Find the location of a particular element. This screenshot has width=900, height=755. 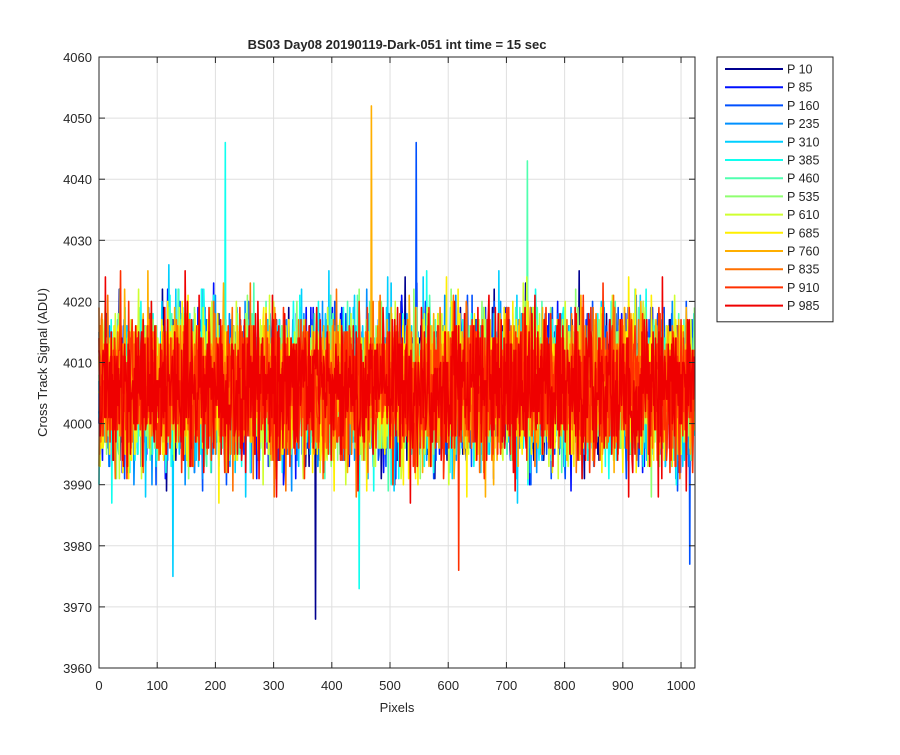

x-tick-label: 200 is located at coordinates (216, 685).